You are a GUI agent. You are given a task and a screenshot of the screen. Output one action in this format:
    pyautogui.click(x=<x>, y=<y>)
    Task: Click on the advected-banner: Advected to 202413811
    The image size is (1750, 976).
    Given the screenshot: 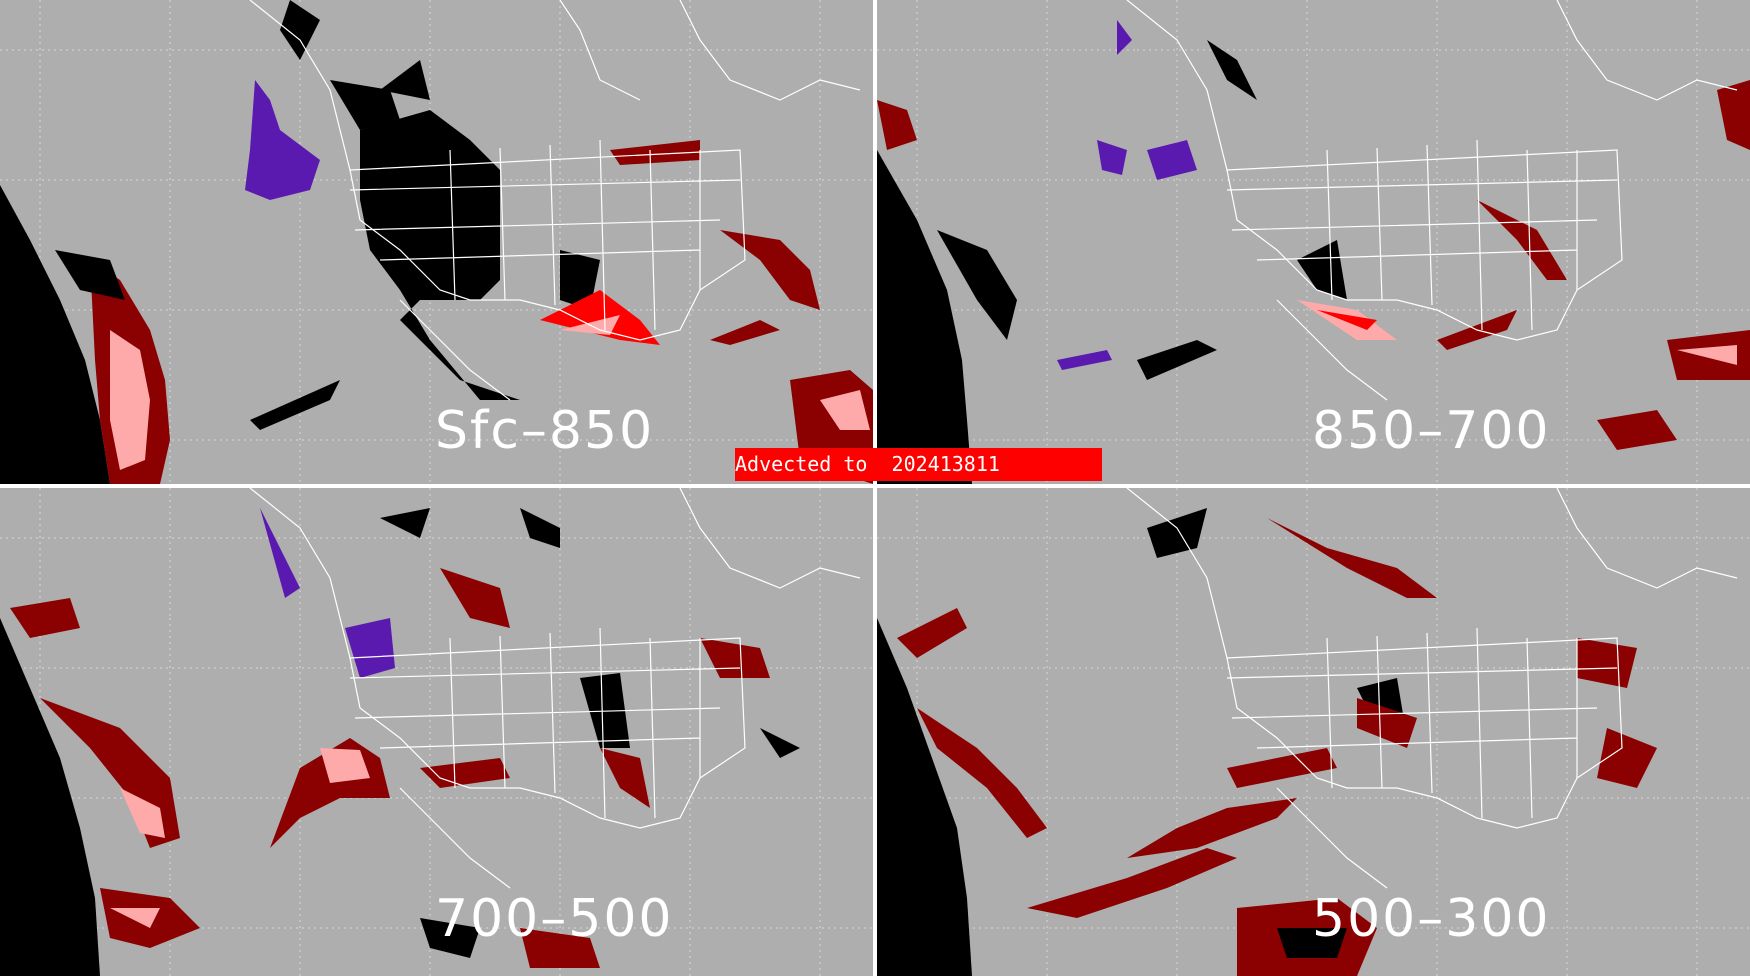 What is the action you would take?
    pyautogui.click(x=918, y=464)
    